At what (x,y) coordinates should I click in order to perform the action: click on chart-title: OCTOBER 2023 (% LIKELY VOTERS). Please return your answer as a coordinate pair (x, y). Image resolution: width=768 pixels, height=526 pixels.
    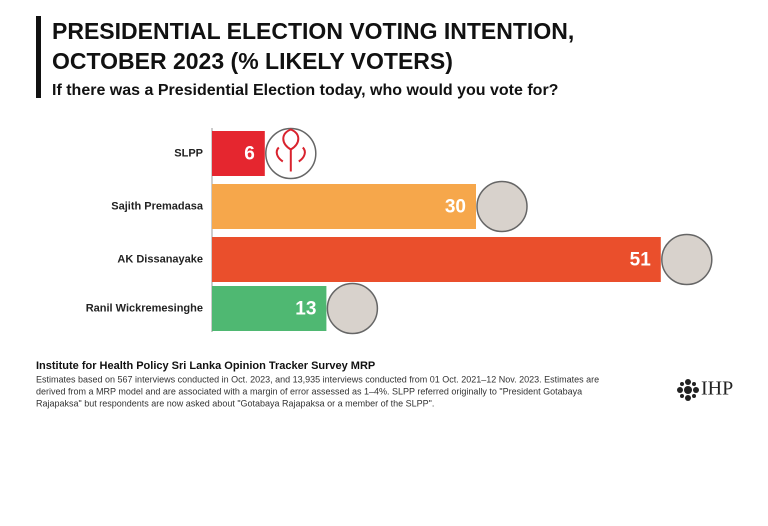
    Looking at the image, I should click on (252, 61).